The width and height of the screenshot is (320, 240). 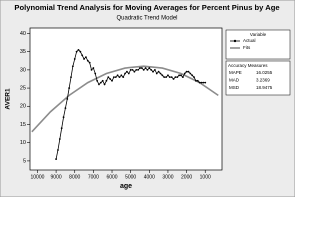 What do you see at coordinates (56, 177) in the screenshot?
I see `x-tick-label: 9000` at bounding box center [56, 177].